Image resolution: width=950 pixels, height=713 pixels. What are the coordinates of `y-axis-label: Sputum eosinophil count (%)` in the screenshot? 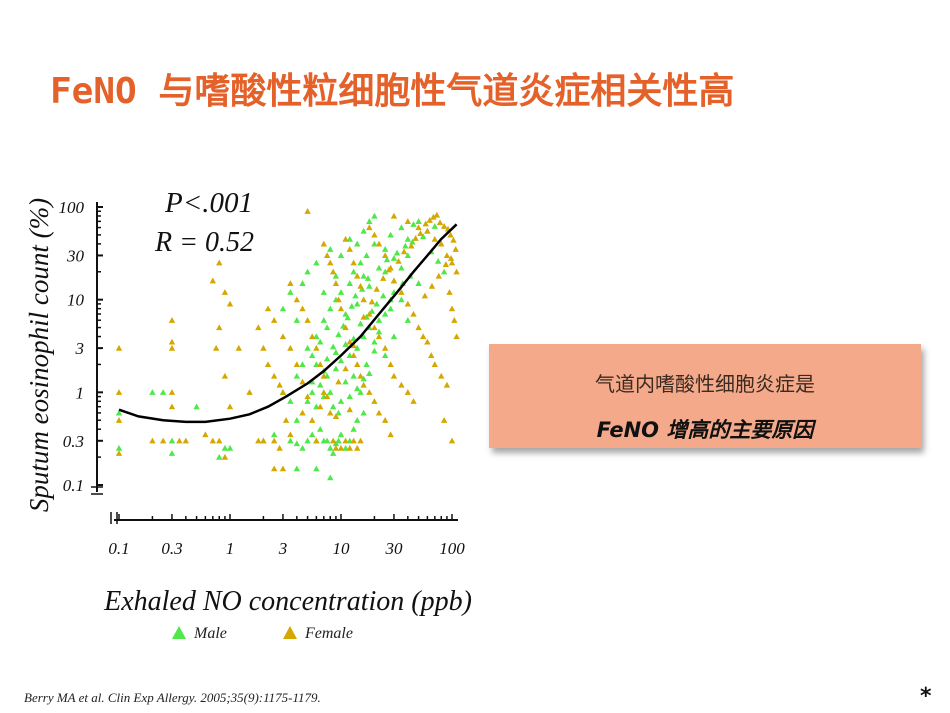 It's located at (39, 355).